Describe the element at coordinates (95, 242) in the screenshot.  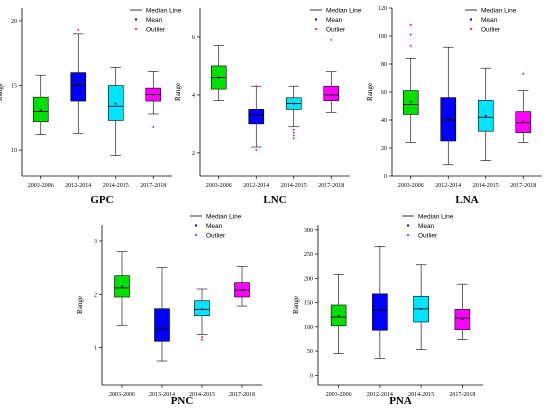
I see `y-tick-label: 3` at that location.